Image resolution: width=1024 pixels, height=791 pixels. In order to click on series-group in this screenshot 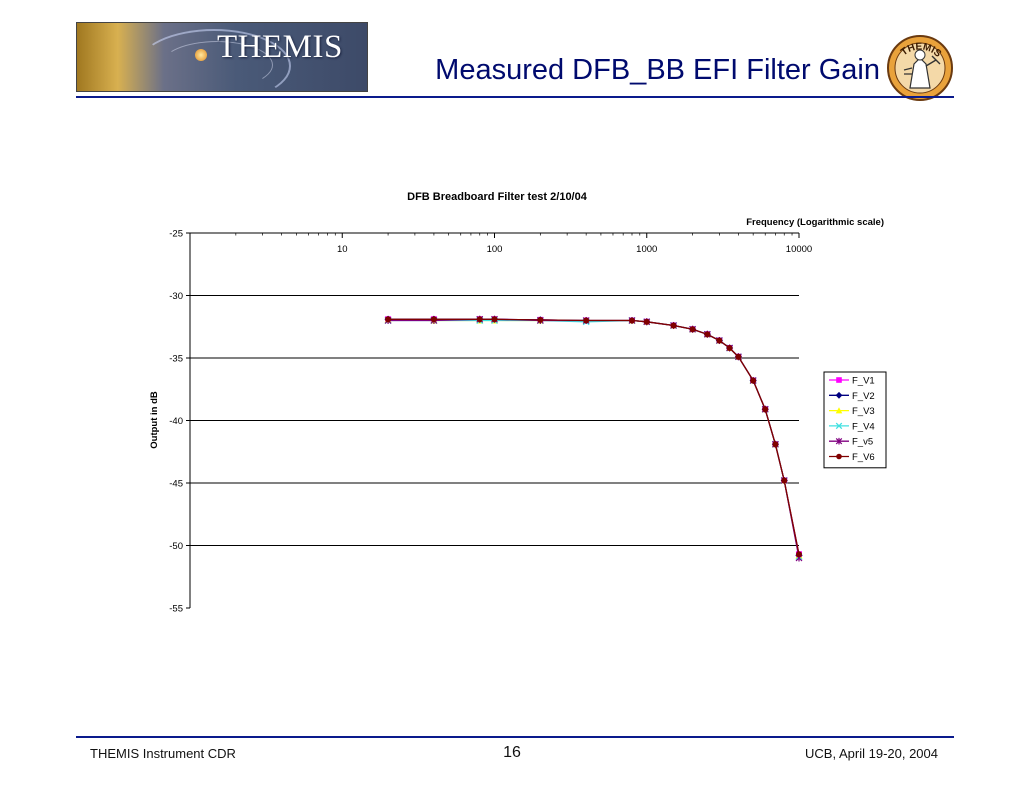, I will do `click(593, 438)`.